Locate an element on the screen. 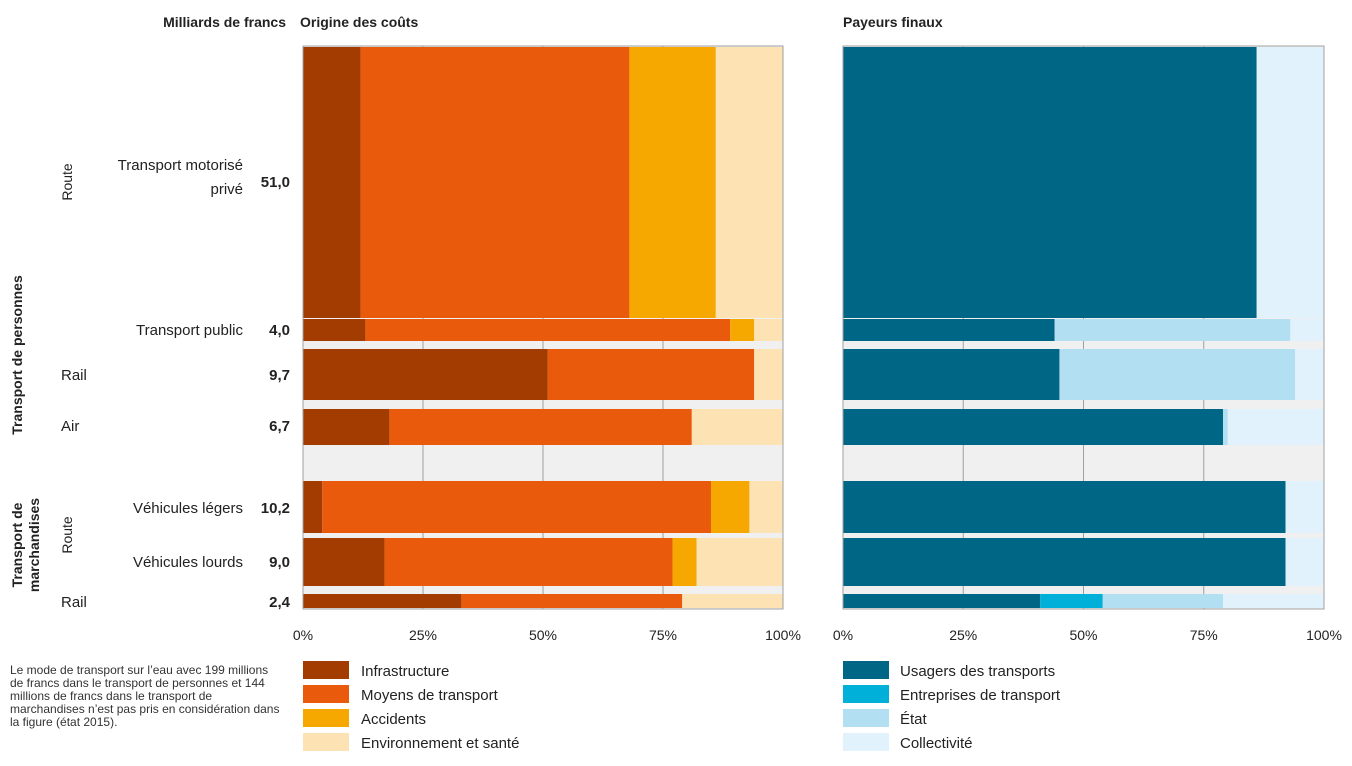  unit-label: Milliards de francs is located at coordinates (224, 22).